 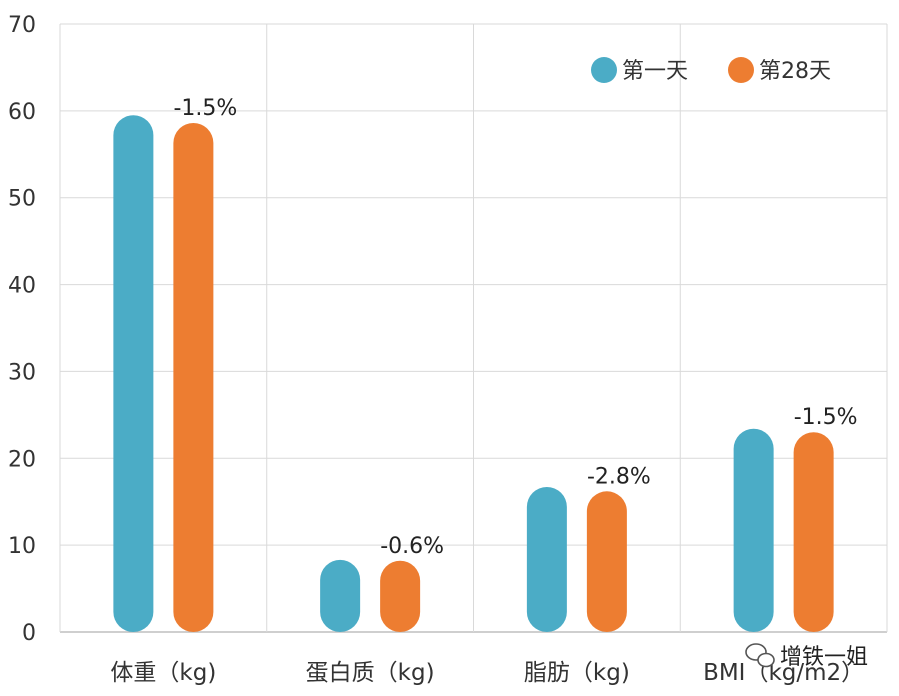 I want to click on legend: 第一天 第28天, so click(x=711, y=70).